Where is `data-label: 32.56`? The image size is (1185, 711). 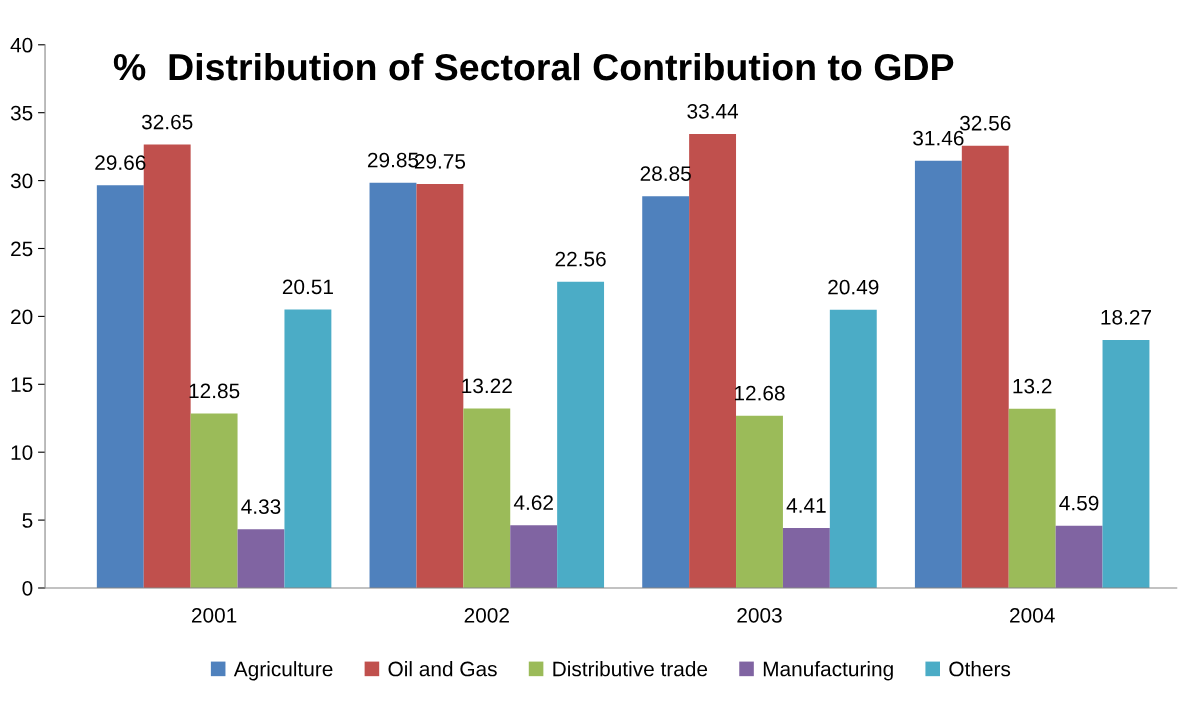 data-label: 32.56 is located at coordinates (985, 123).